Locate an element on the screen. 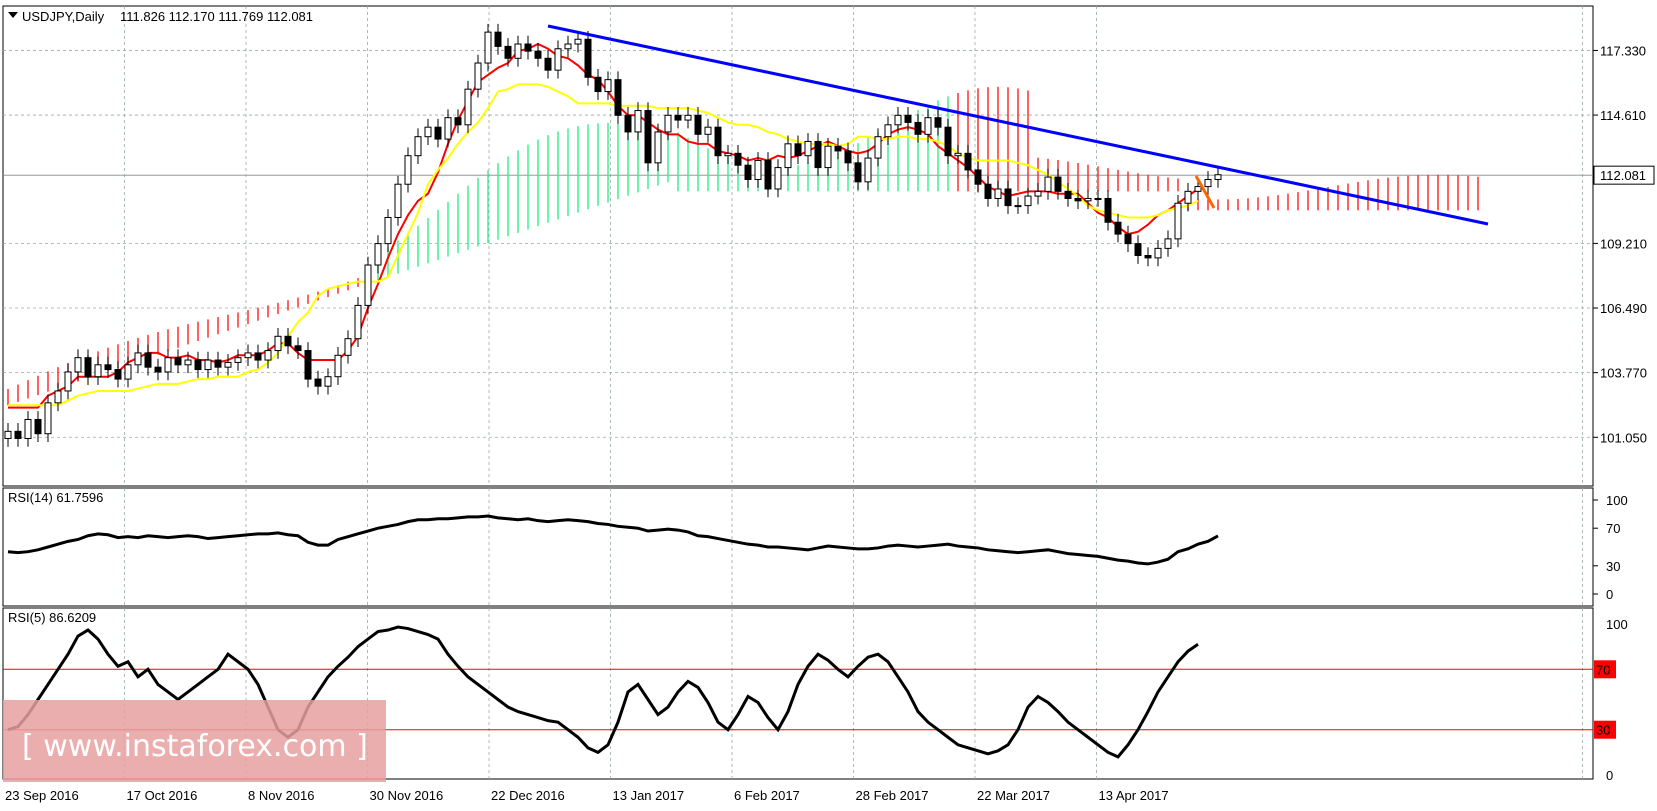  rsi14-line is located at coordinates (613, 540).